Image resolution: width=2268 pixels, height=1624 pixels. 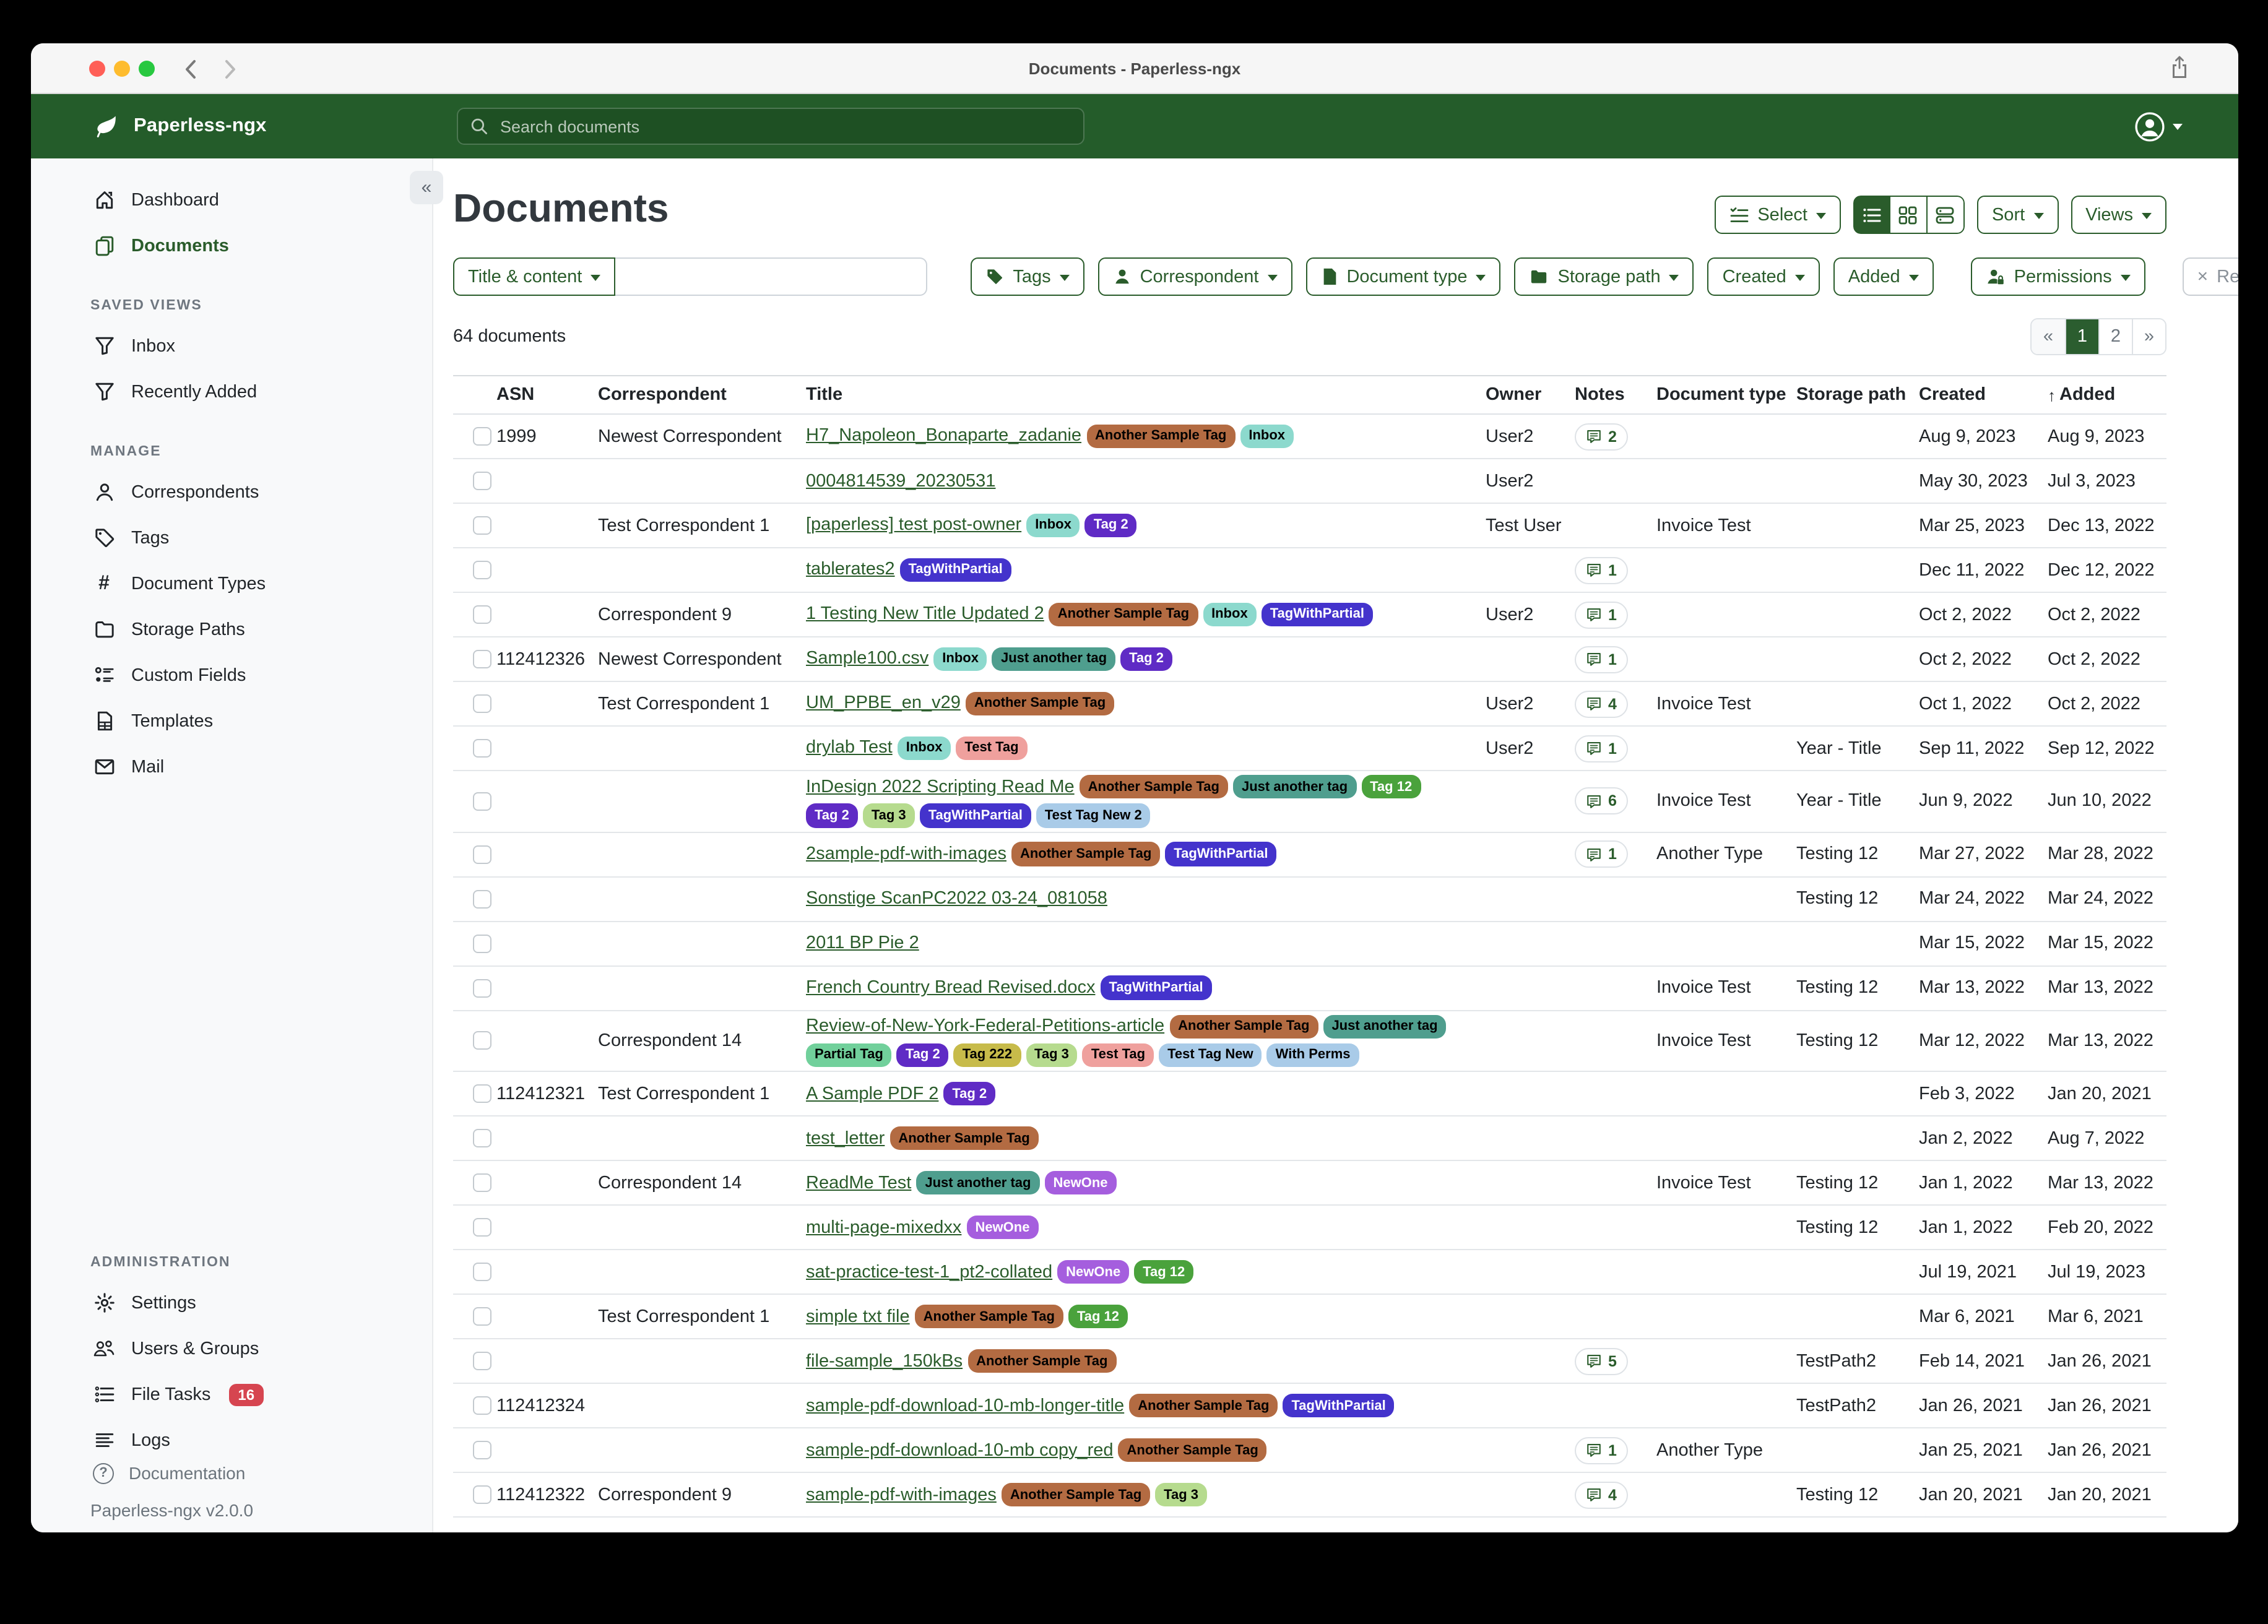 What do you see at coordinates (231, 629) in the screenshot?
I see `sidebar-item-storage-paths: Storage Paths` at bounding box center [231, 629].